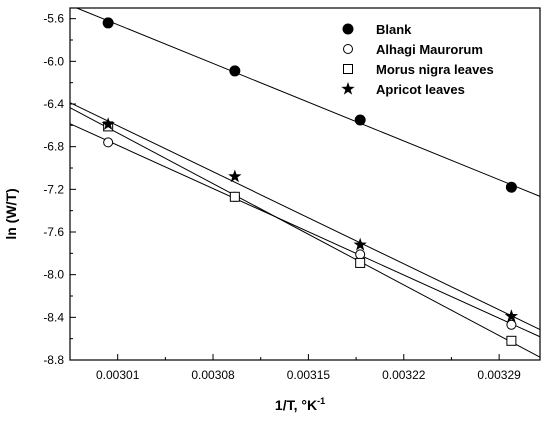  I want to click on x-tick-label: 0.00322, so click(404, 375).